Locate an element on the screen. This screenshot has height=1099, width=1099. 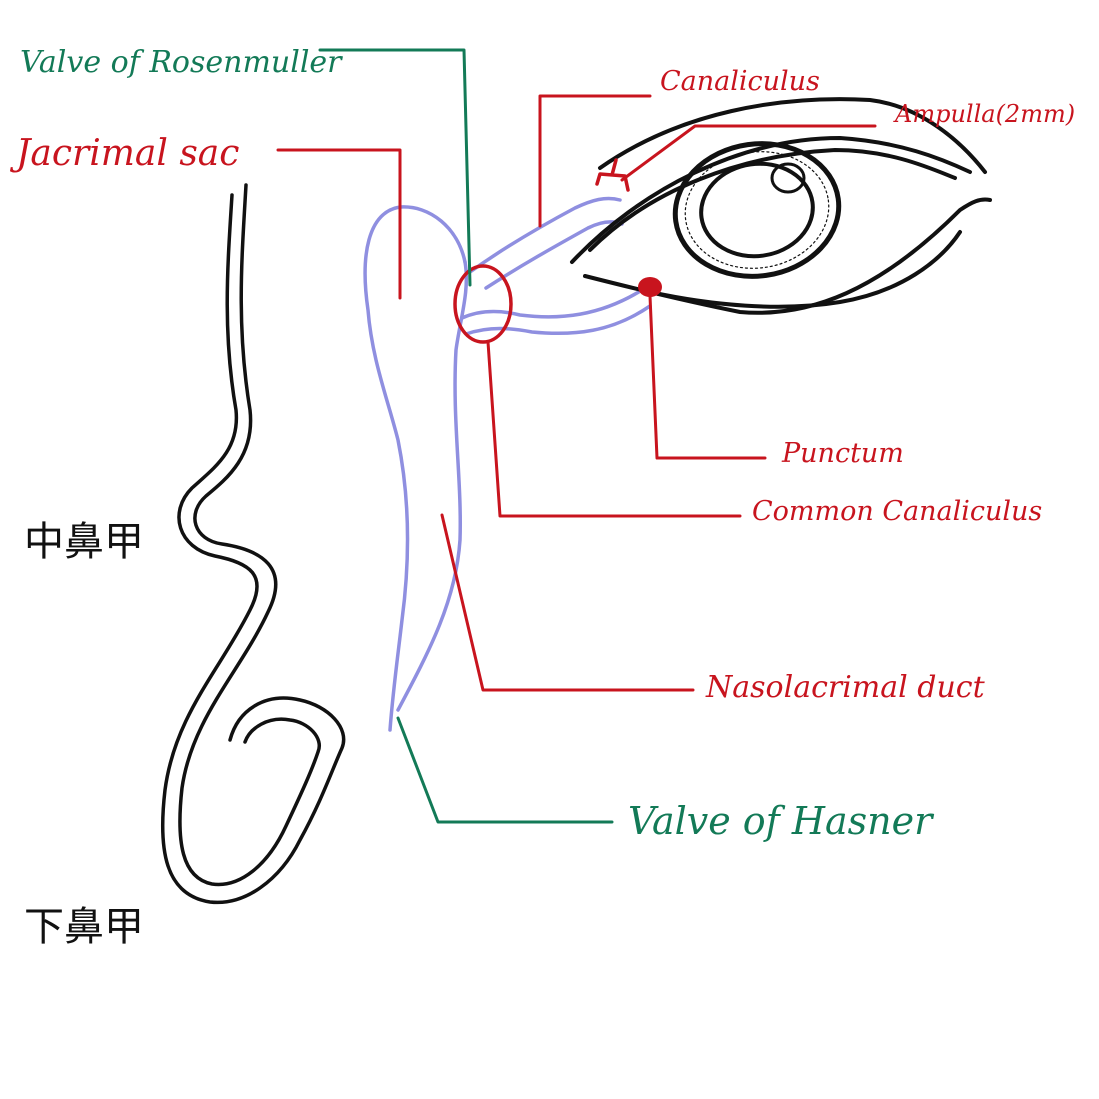
upper-eyelid-margin is located at coordinates (771, 200).